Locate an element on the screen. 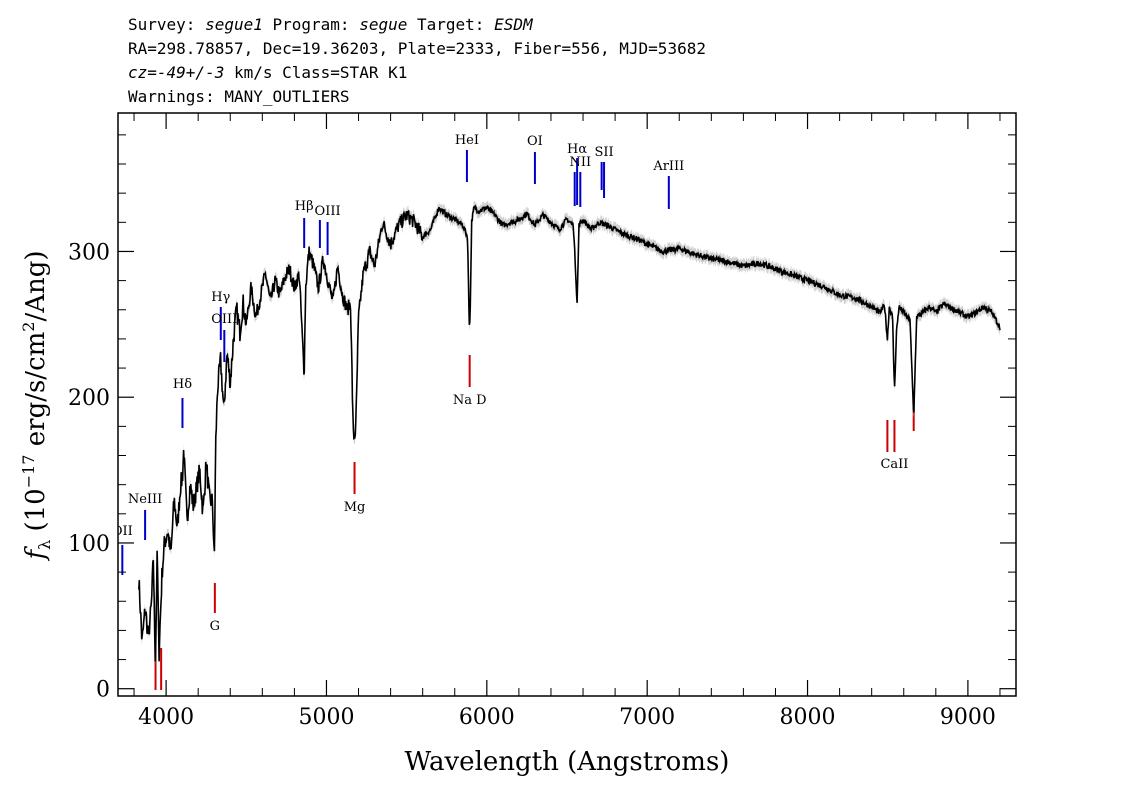  y-axis-title: fλ (10−17 erg/s/cm2/Ang) is located at coordinates (36, 405).